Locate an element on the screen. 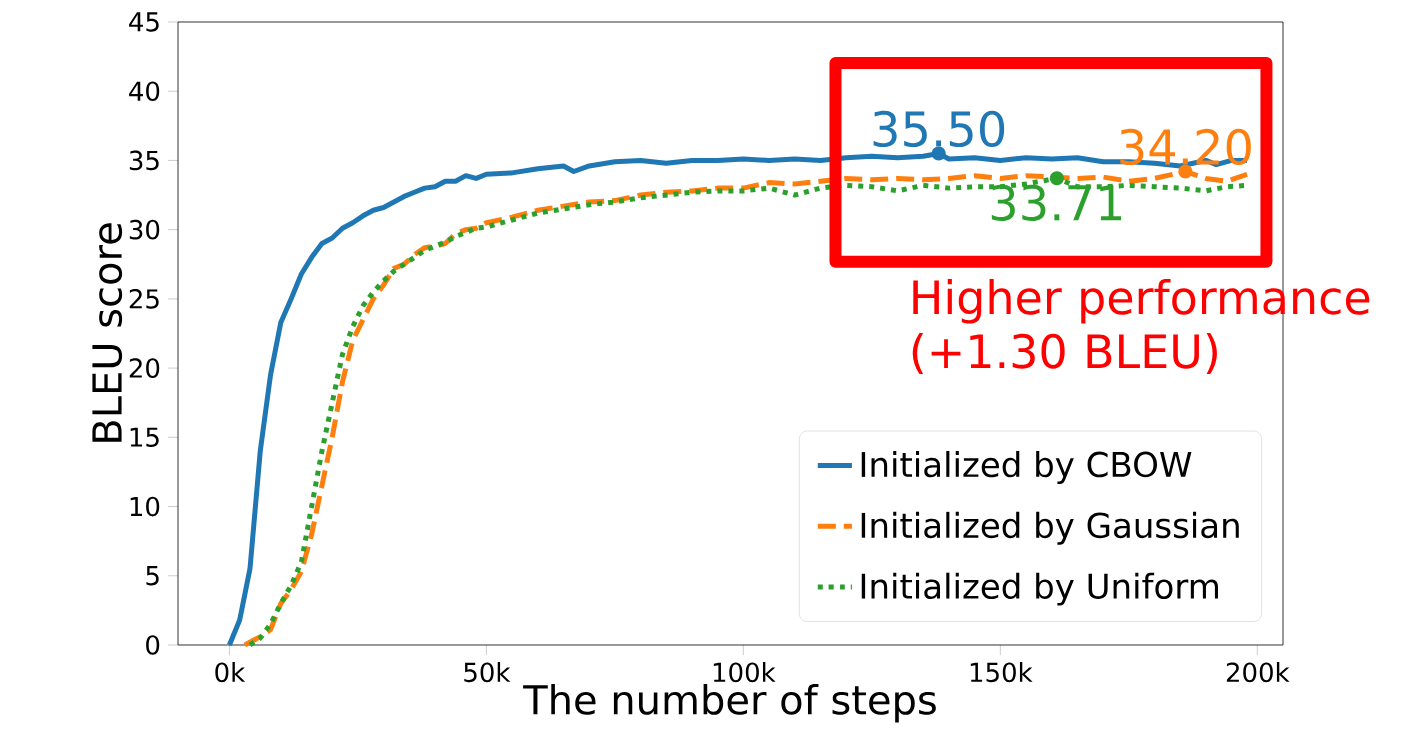 The width and height of the screenshot is (1412, 732). y-tick-label: 5 is located at coordinates (152, 576).